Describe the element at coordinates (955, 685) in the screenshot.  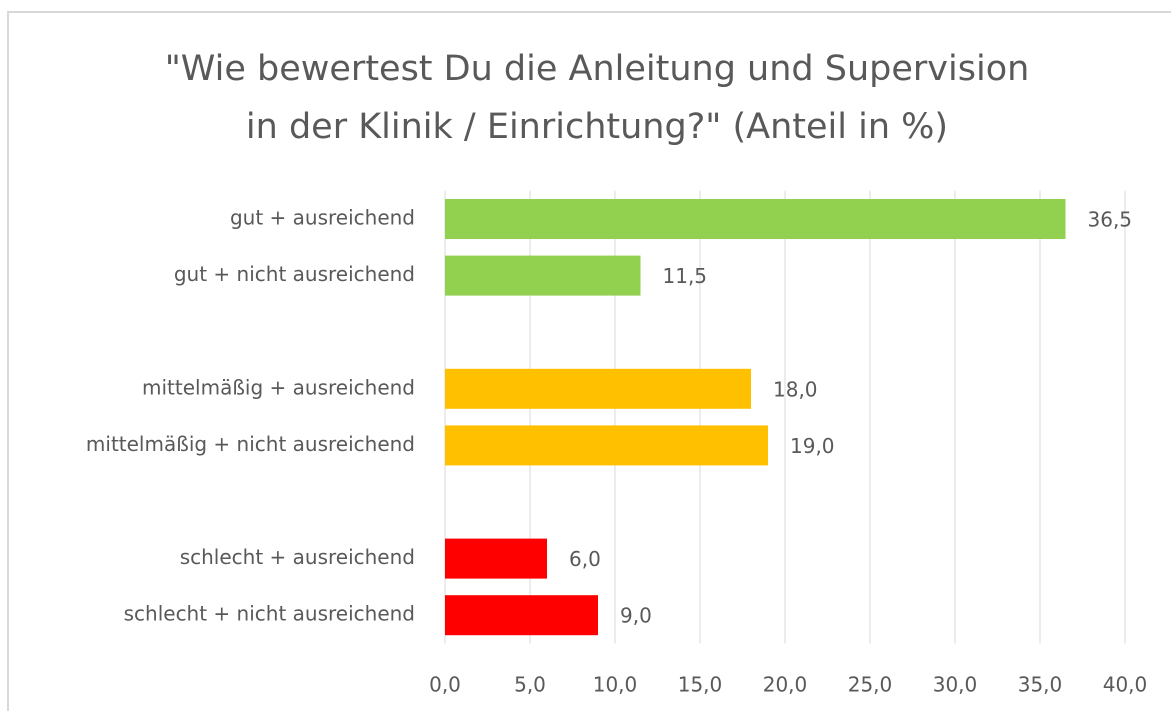
I see `x-tick-label: 30,0` at that location.